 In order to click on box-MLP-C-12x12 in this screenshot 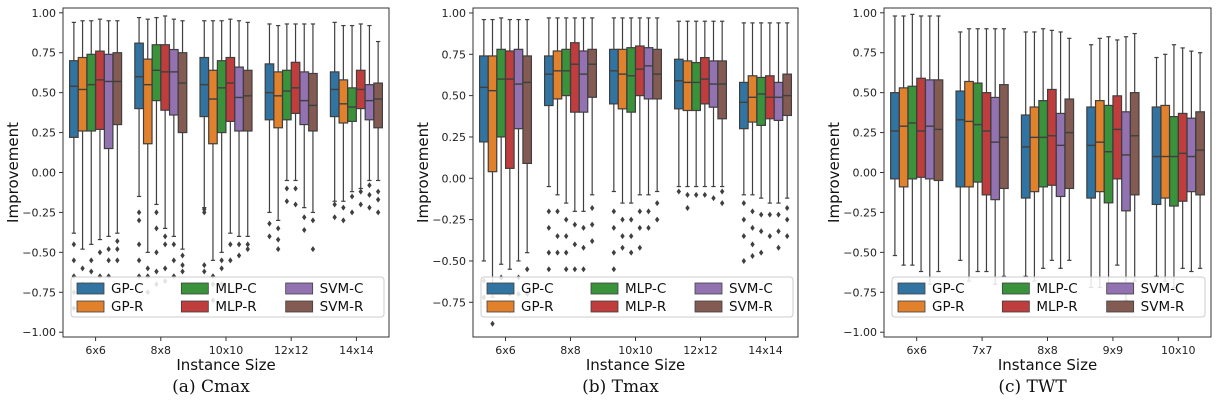, I will do `click(286, 114)`.